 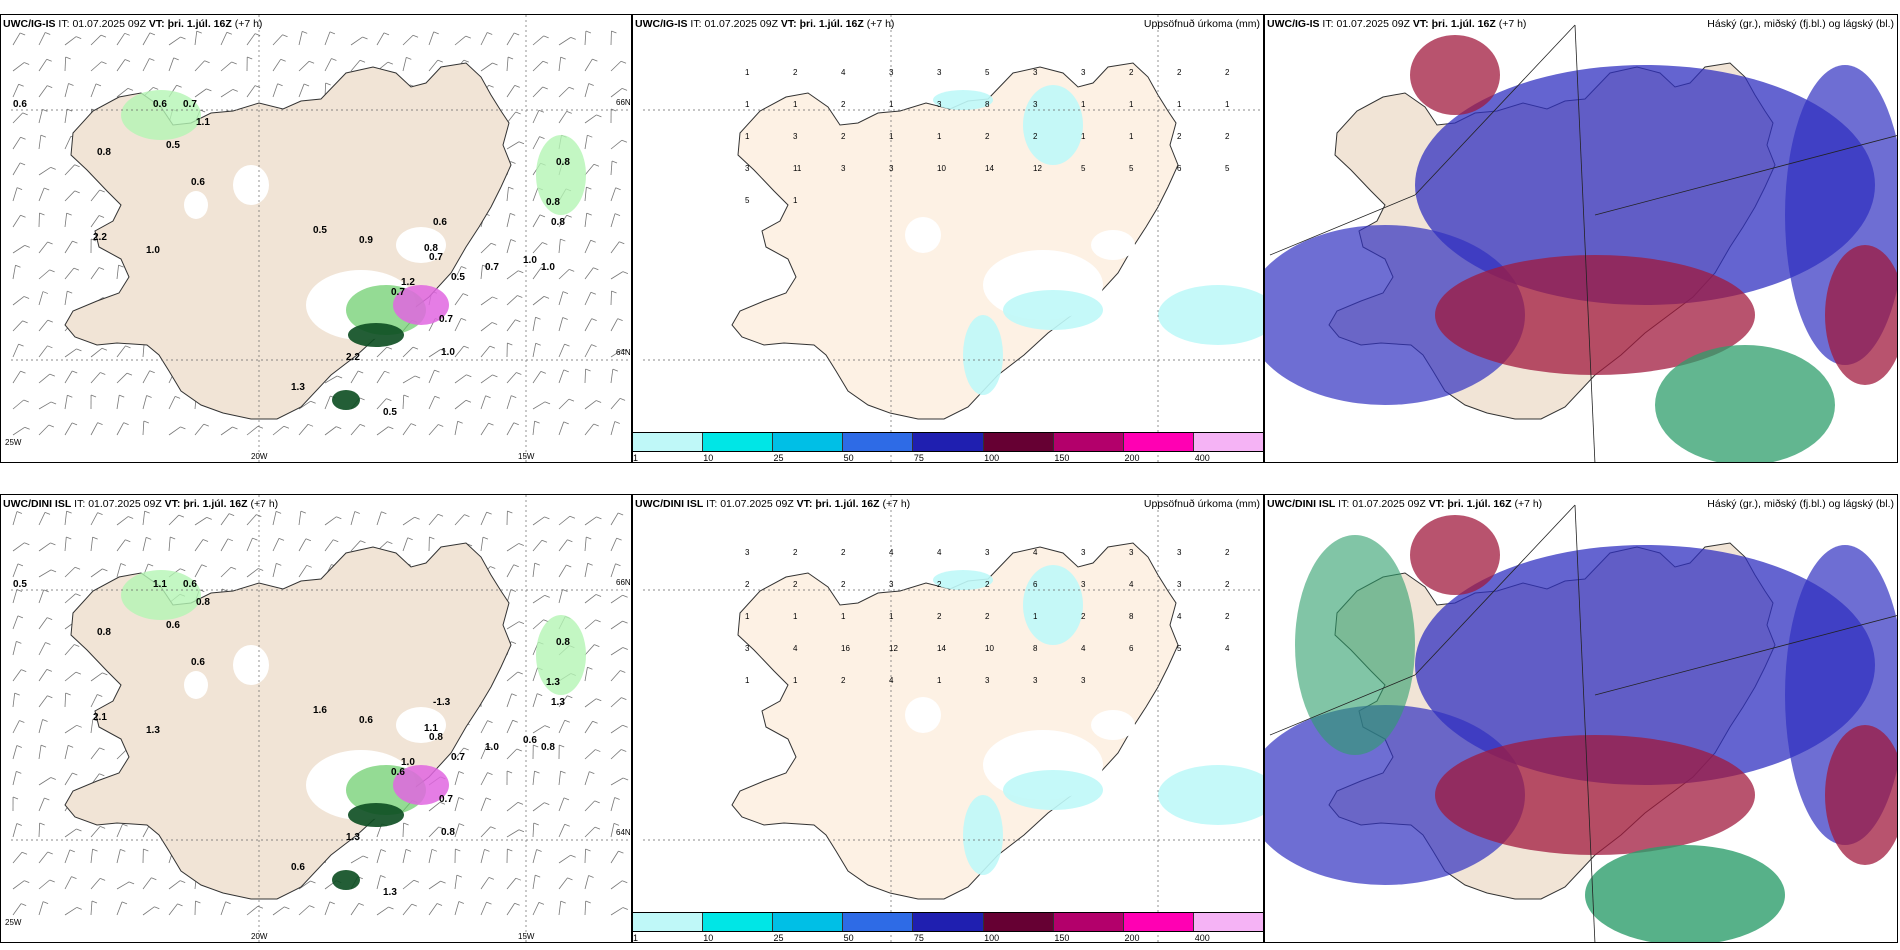 What do you see at coordinates (1132, 458) in the screenshot?
I see `colorbar-tick-label: 200` at bounding box center [1132, 458].